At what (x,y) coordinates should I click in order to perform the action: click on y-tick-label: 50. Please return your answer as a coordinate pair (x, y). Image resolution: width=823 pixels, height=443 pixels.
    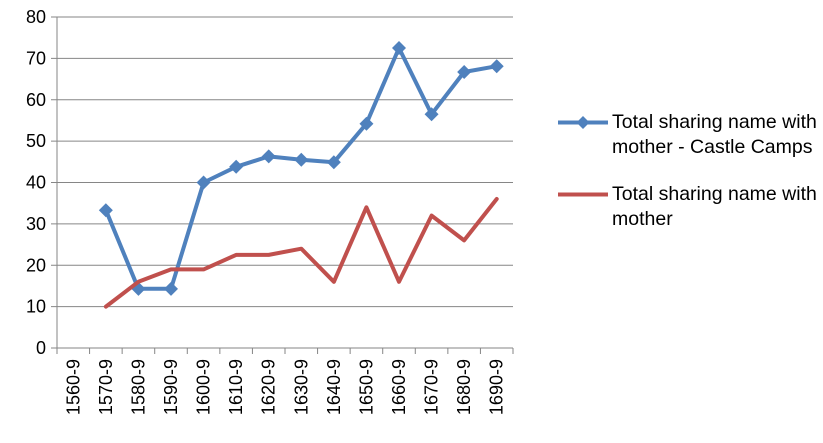
    Looking at the image, I should click on (36, 141).